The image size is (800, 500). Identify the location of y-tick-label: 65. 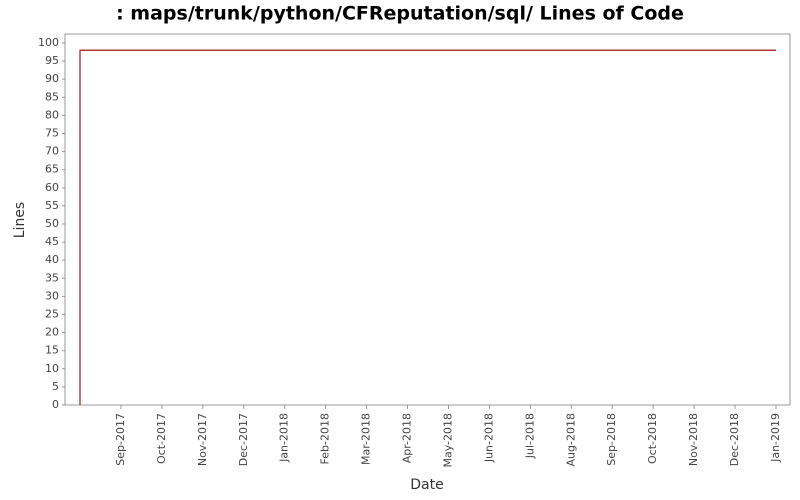
(52, 169).